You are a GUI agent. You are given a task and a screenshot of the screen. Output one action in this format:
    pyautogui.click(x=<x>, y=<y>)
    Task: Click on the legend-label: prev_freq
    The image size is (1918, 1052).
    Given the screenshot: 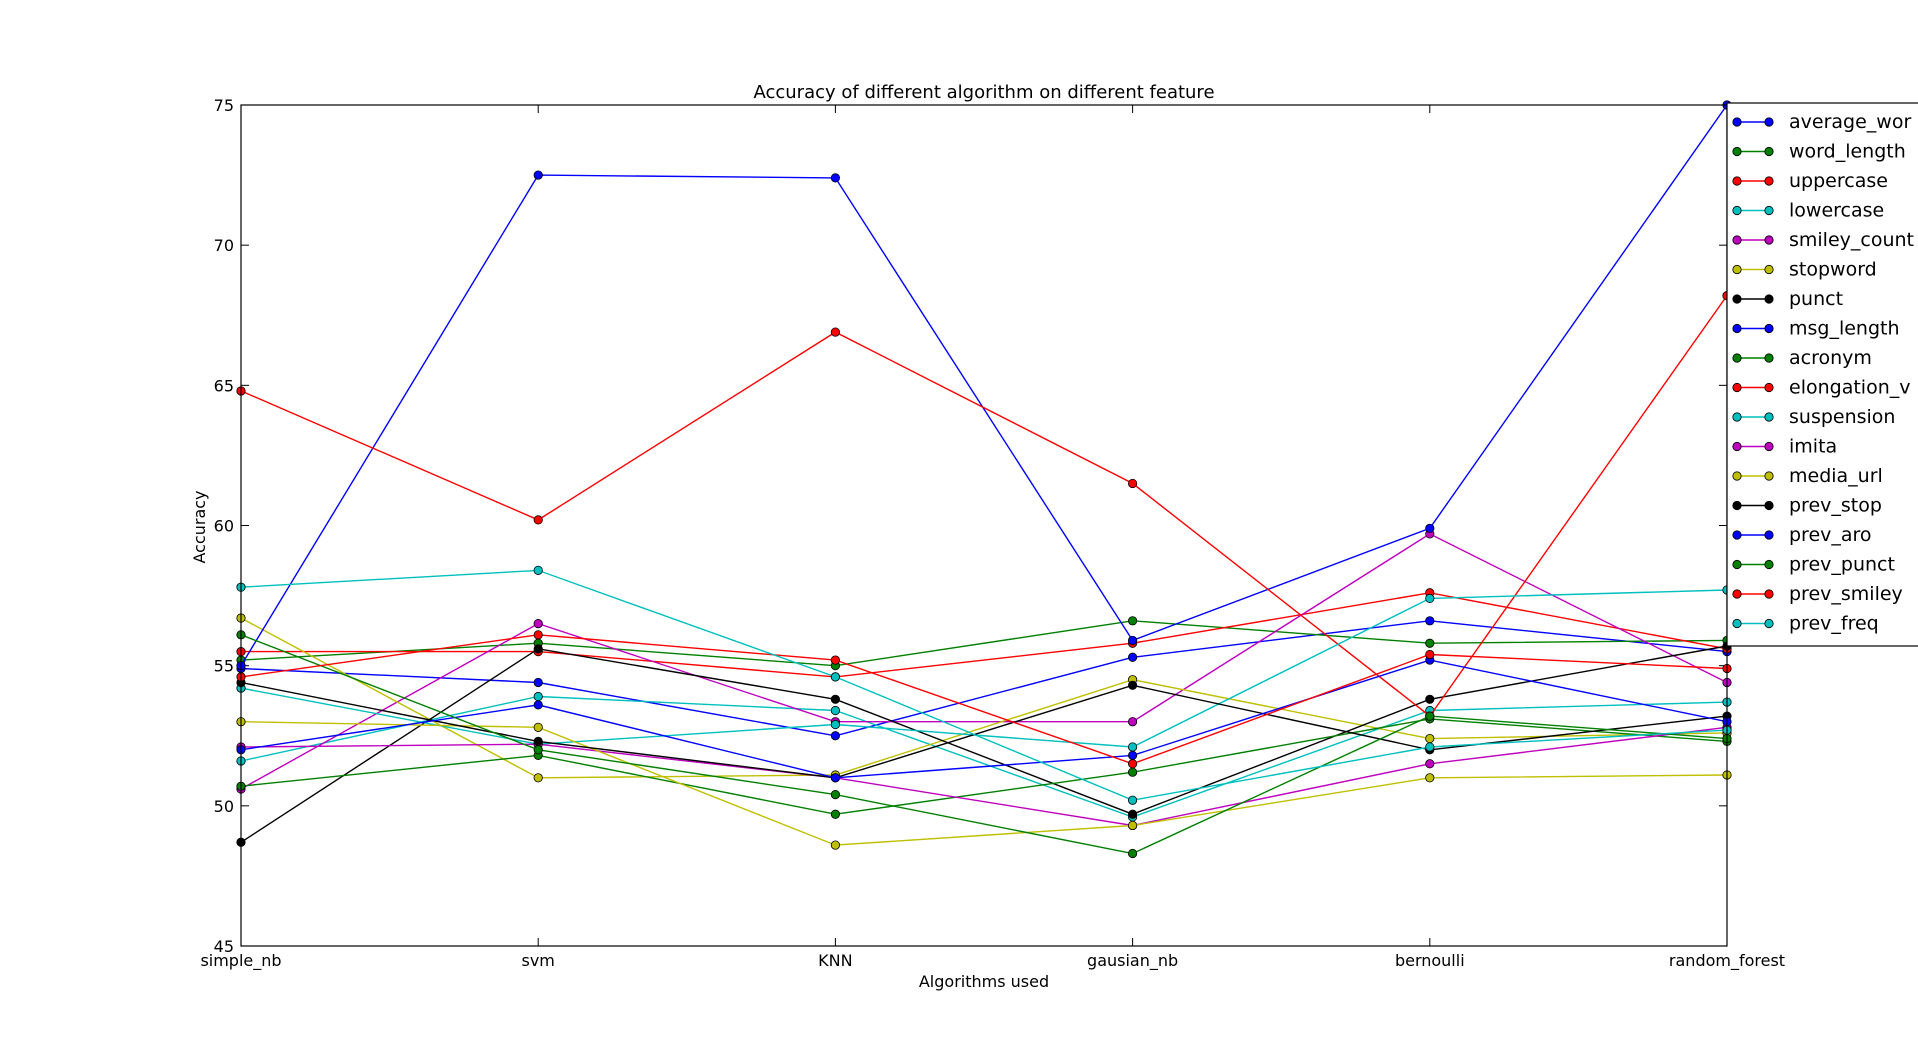 What is the action you would take?
    pyautogui.click(x=1834, y=624)
    